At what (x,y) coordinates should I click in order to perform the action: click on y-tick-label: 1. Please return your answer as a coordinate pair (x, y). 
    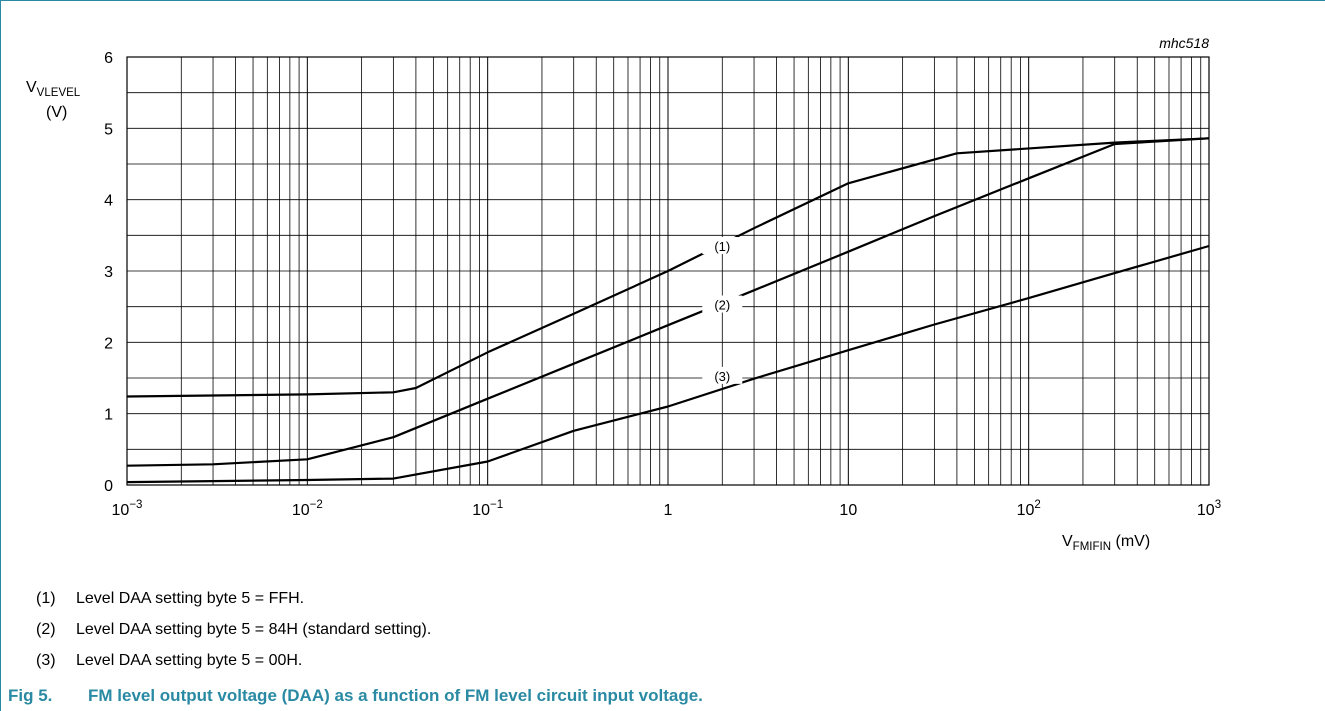
    Looking at the image, I should click on (108, 415).